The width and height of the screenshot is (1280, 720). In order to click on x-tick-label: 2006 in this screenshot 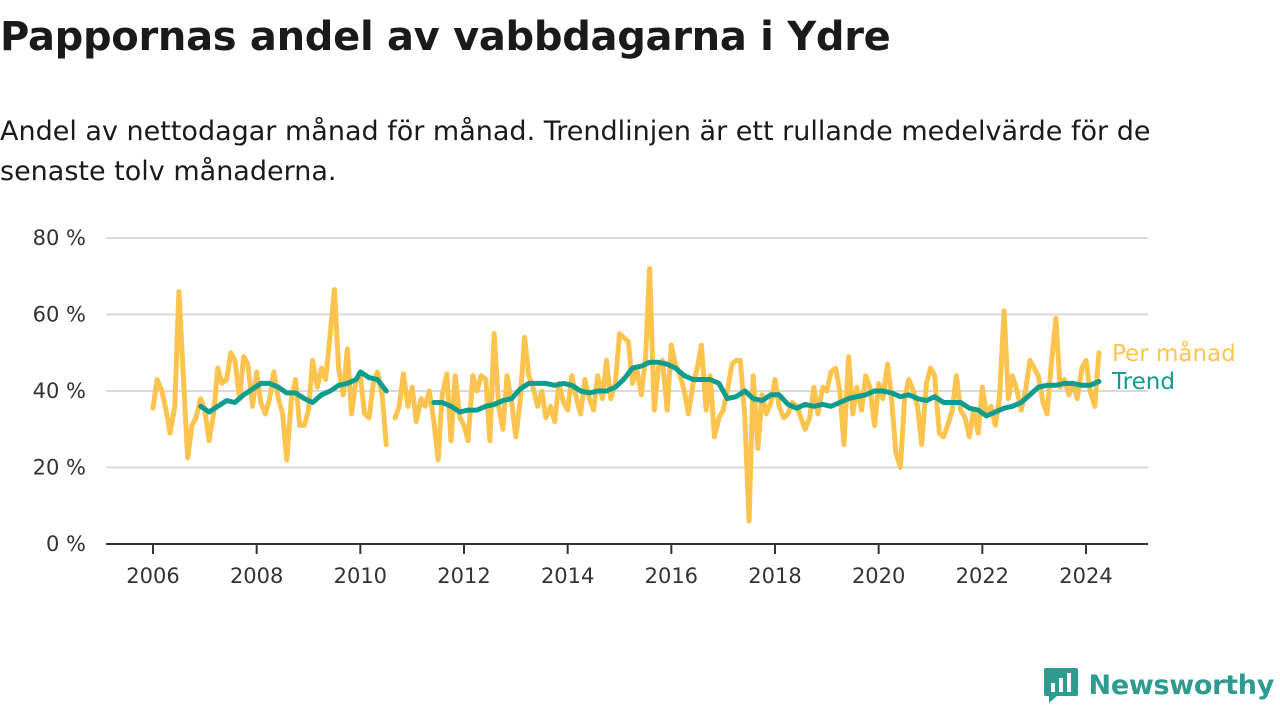, I will do `click(152, 576)`.